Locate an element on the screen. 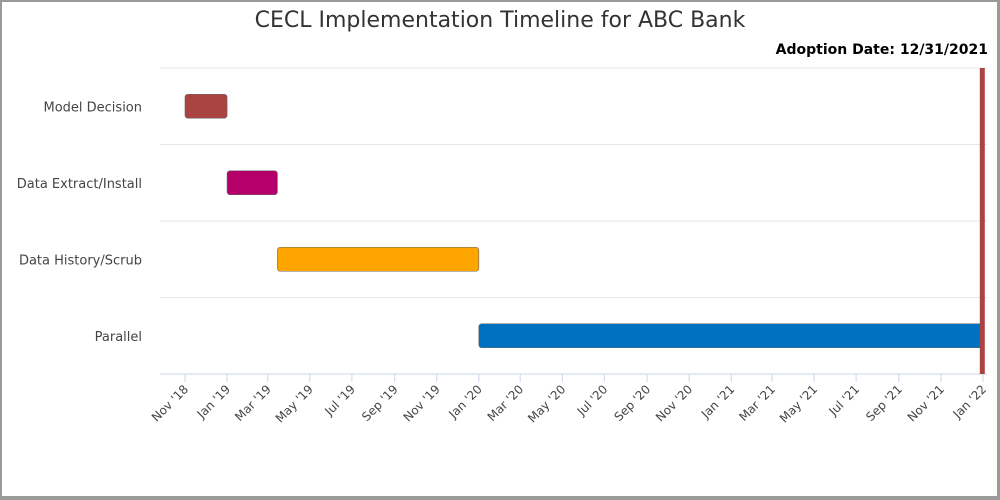  gantt-bar-data-history-scrub is located at coordinates (378, 259).